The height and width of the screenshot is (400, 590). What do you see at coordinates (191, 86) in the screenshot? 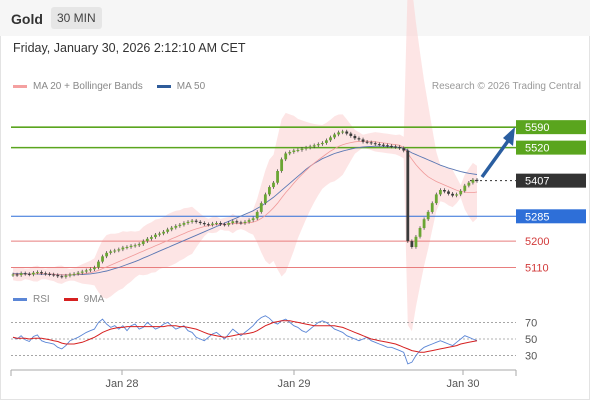
I see `legend-label-ma50: MA 50` at bounding box center [191, 86].